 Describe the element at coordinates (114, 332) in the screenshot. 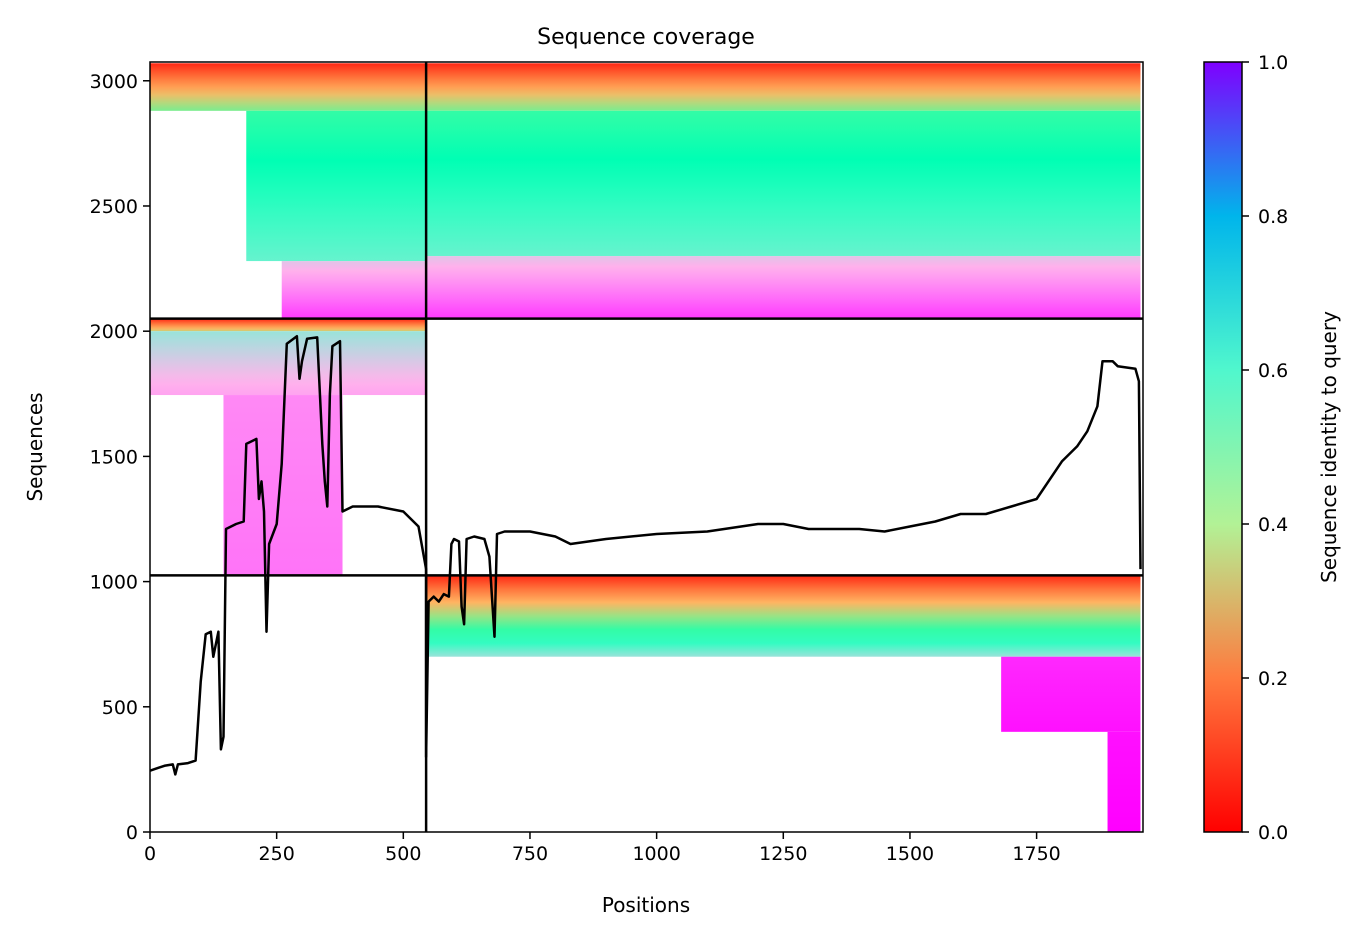

I see `y-tick-label: 2000` at that location.